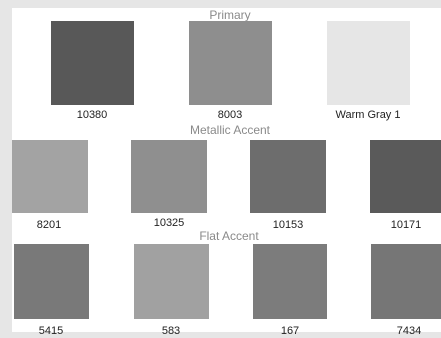 The width and height of the screenshot is (441, 338). What do you see at coordinates (229, 236) in the screenshot?
I see `section-title-flat-accent: Flat Accent` at bounding box center [229, 236].